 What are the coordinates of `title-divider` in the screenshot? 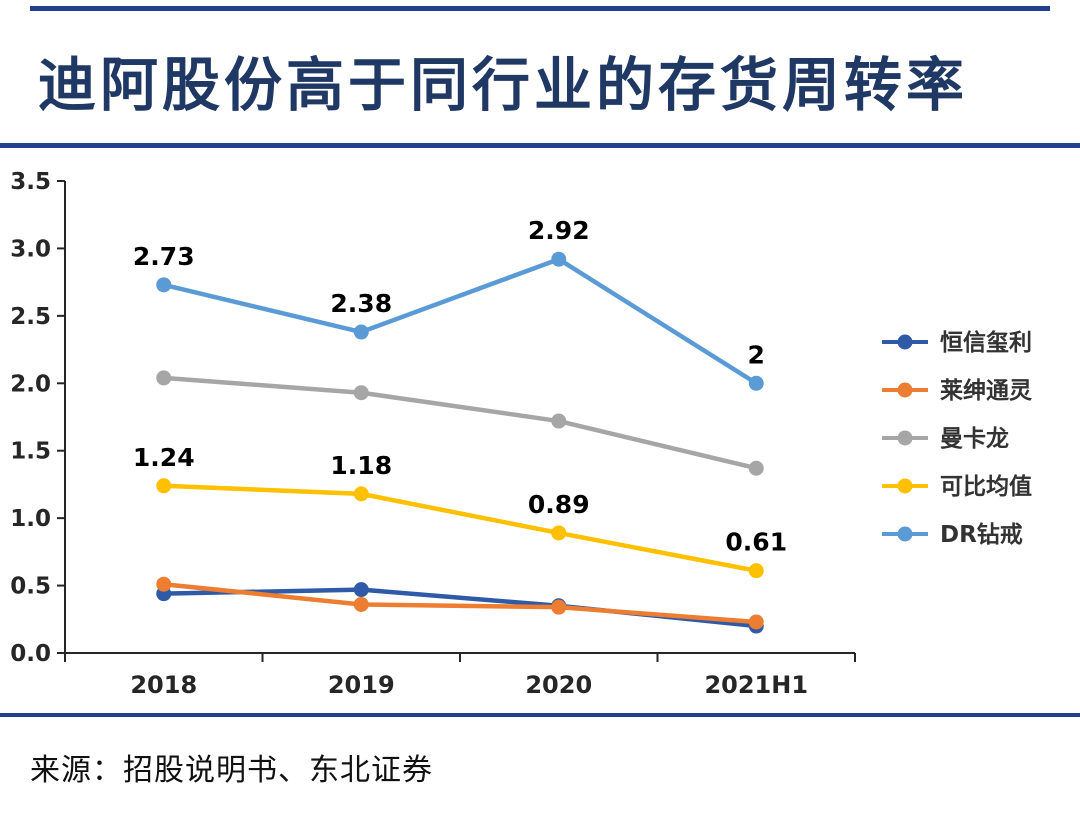 It's located at (540, 145).